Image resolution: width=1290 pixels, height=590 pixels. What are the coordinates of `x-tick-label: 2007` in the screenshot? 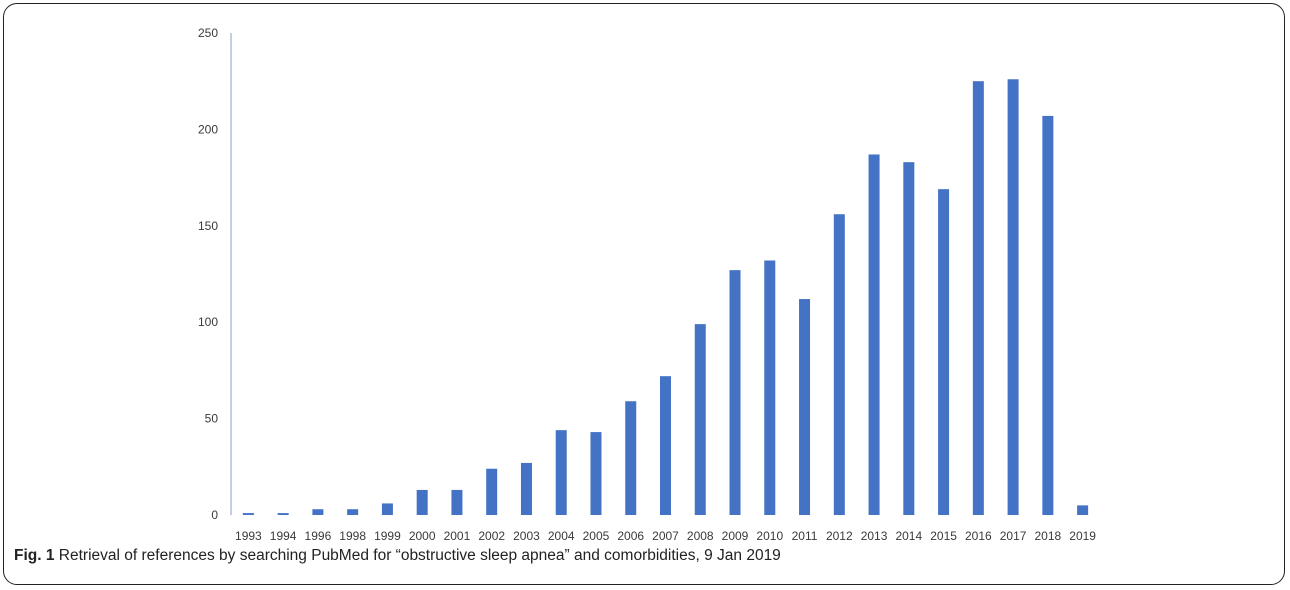 It's located at (665, 534).